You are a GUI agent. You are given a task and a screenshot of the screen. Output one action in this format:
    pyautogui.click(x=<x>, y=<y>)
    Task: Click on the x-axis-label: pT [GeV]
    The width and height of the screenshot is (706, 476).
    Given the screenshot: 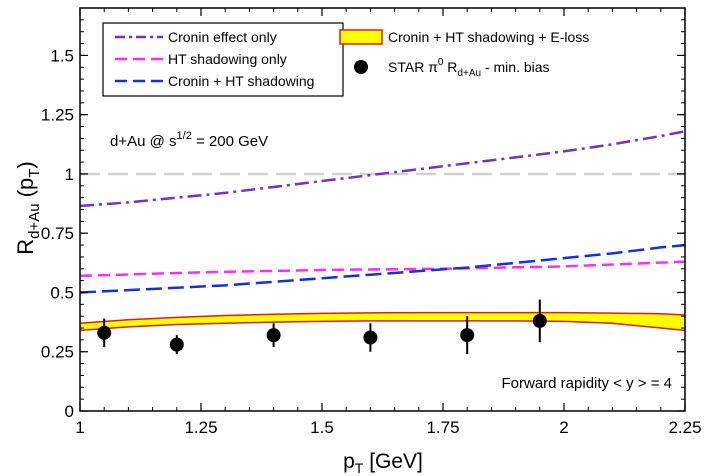 What is the action you would take?
    pyautogui.click(x=383, y=463)
    